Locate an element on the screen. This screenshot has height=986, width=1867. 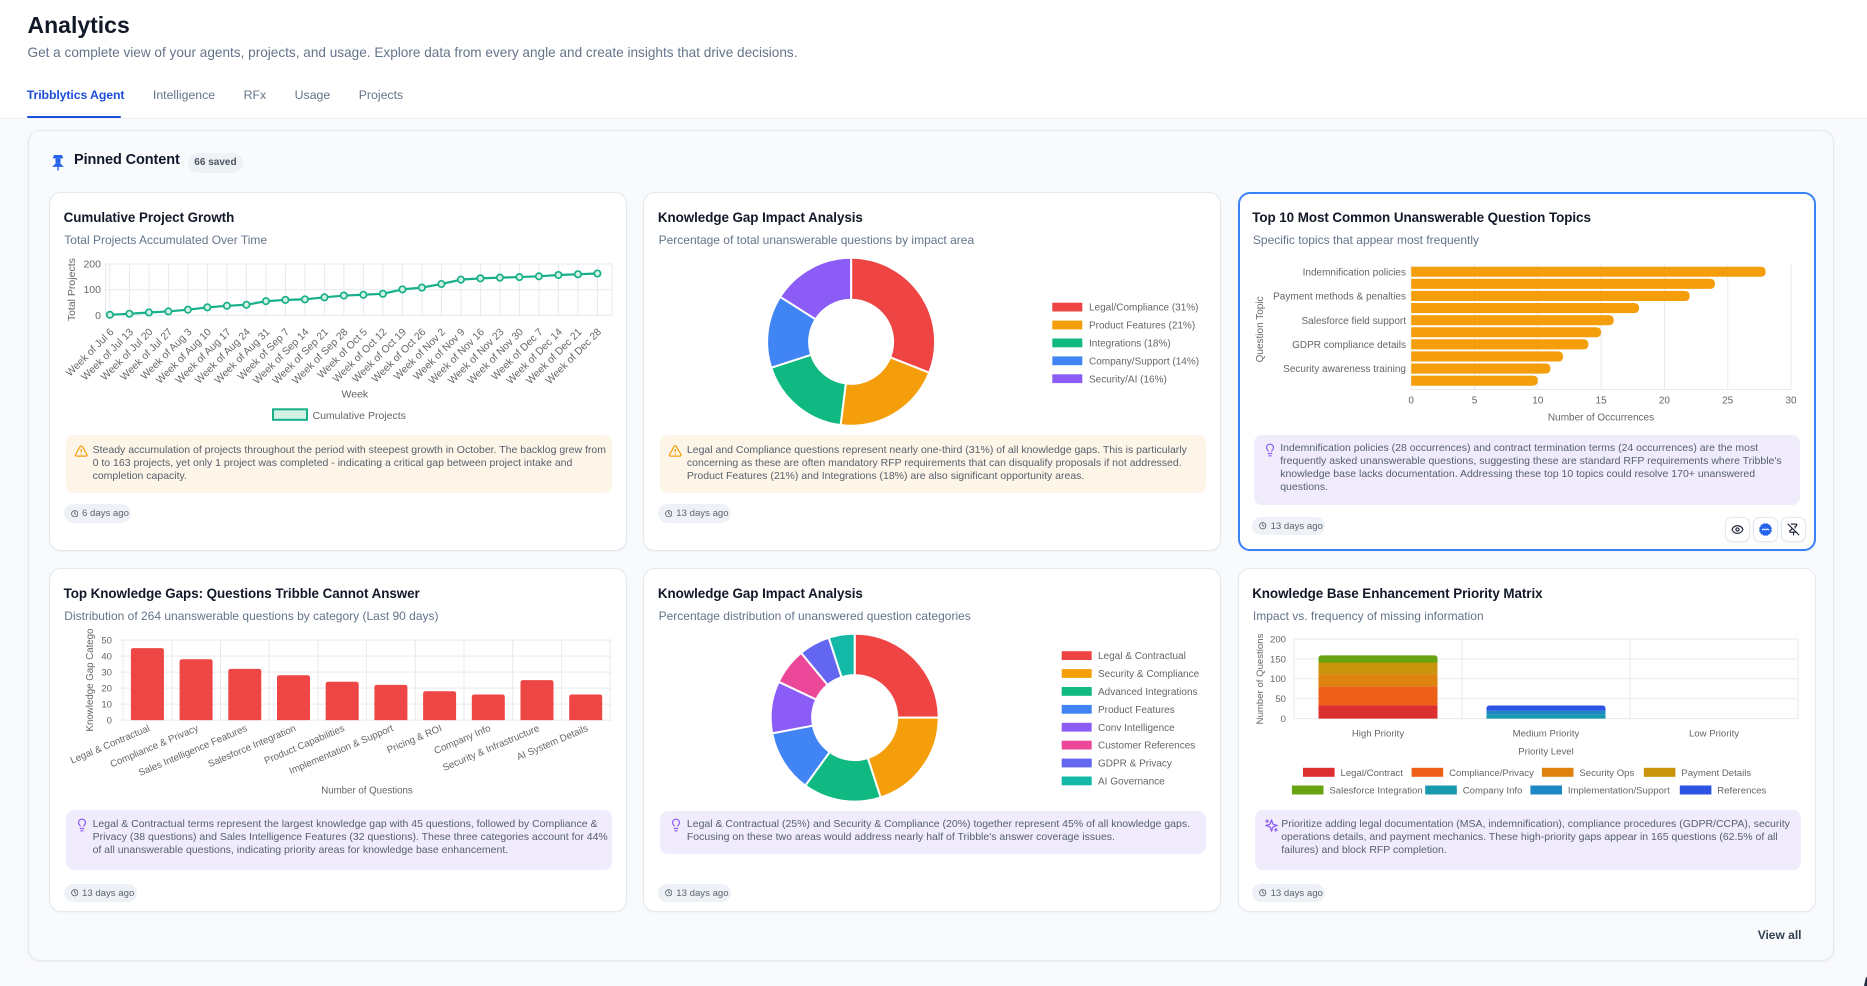
svg-text: Week is located at coordinates (354, 395).